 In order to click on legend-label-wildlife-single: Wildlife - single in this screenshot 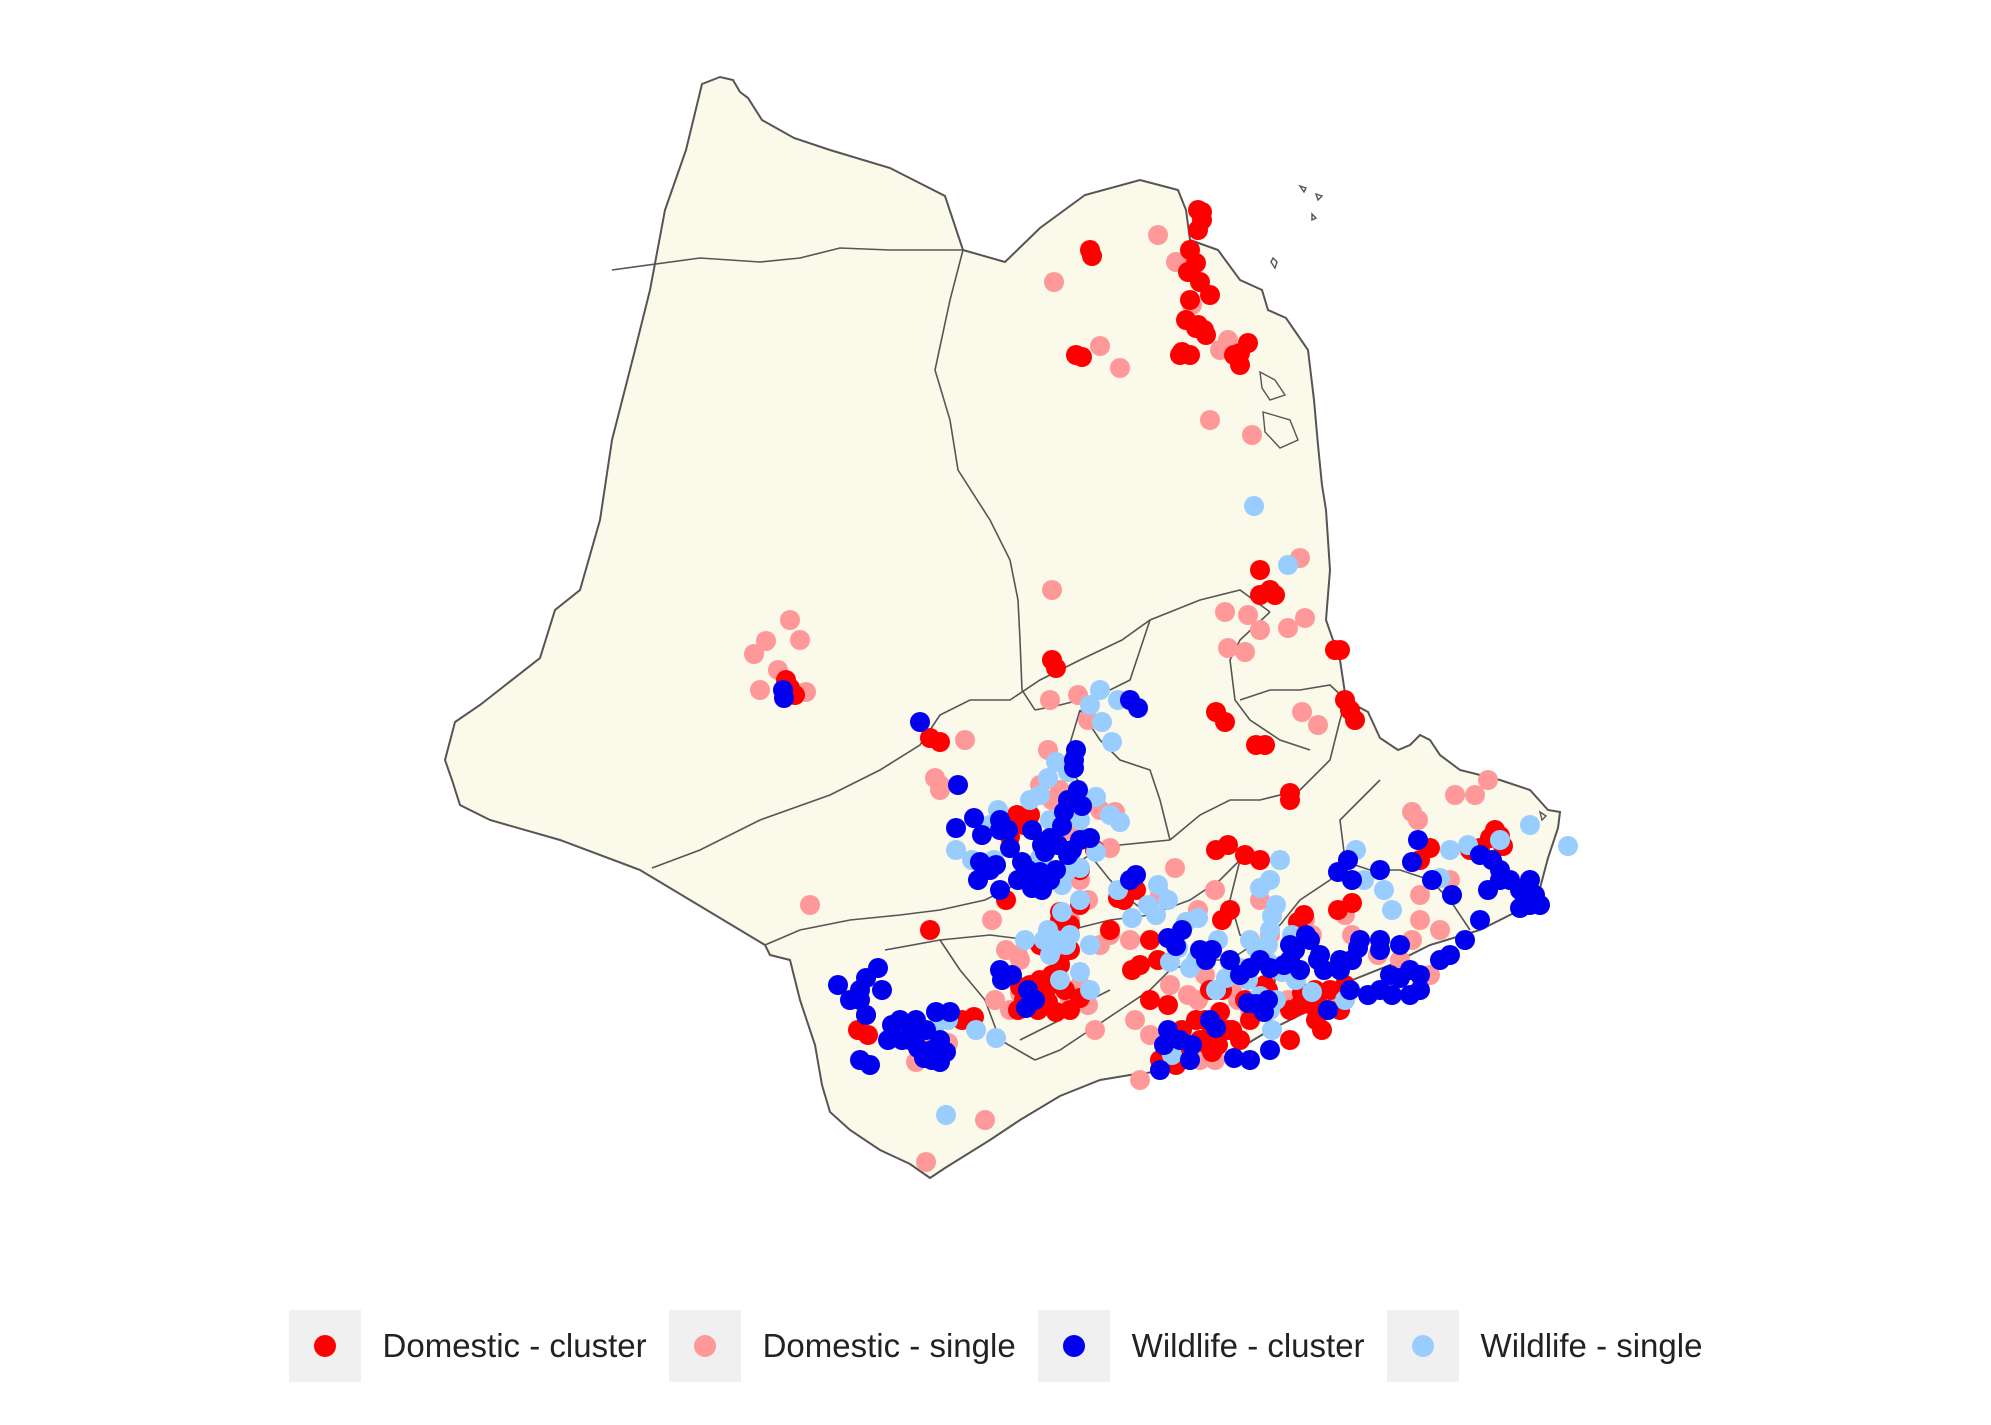, I will do `click(1591, 1345)`.